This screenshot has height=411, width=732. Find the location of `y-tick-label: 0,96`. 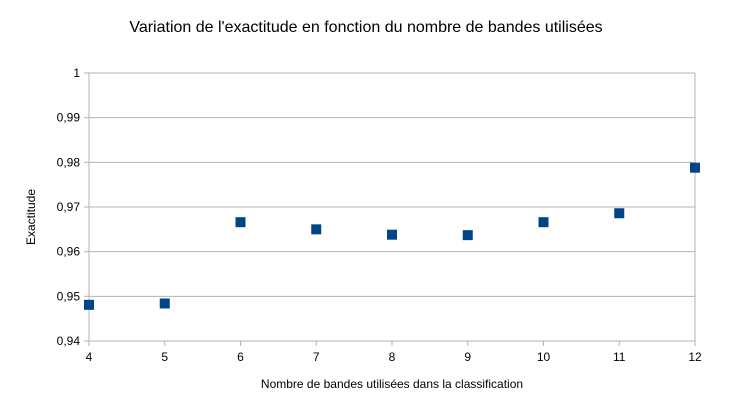

y-tick-label: 0,96 is located at coordinates (69, 252).